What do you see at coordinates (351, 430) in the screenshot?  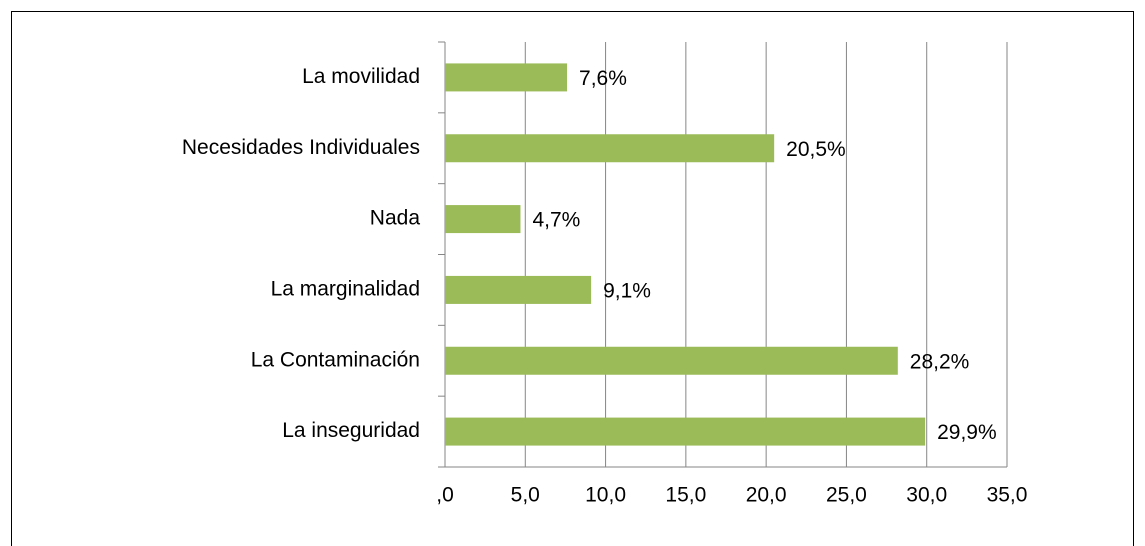 I see `y-tick-label: La inseguridad` at bounding box center [351, 430].